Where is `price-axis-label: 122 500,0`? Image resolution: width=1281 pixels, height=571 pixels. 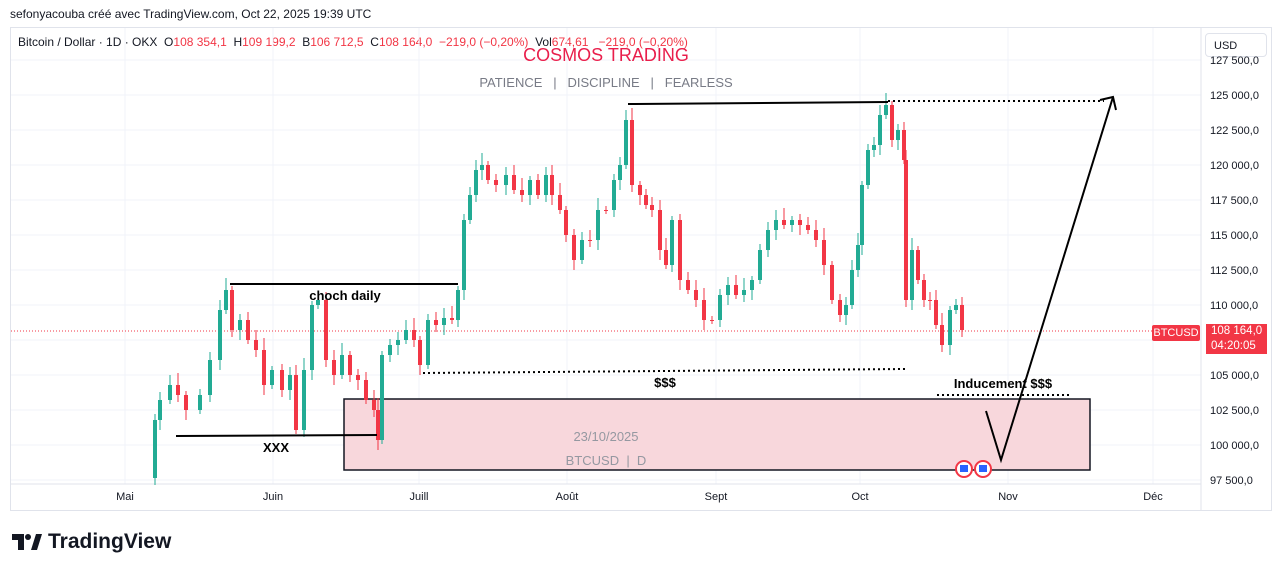 price-axis-label: 122 500,0 is located at coordinates (1234, 131).